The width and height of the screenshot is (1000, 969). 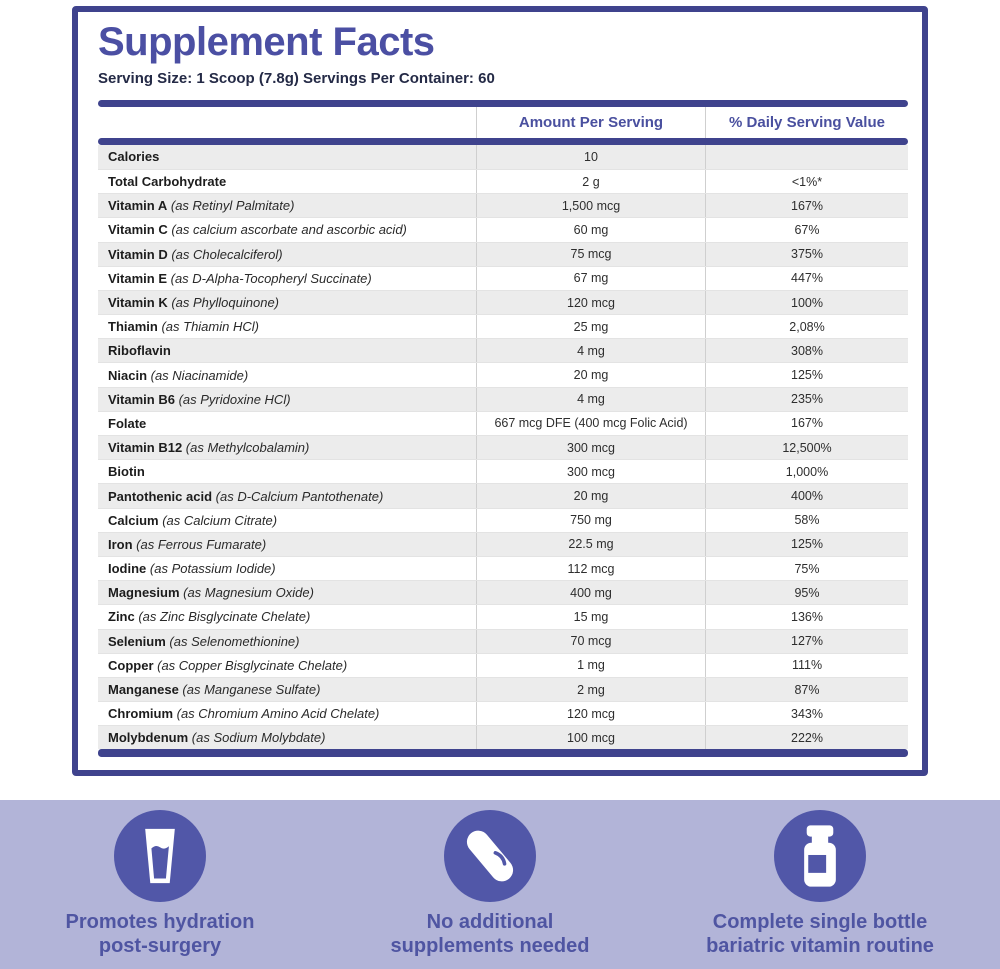 What do you see at coordinates (138, 303) in the screenshot?
I see `nutrient-name: Vitamin K` at bounding box center [138, 303].